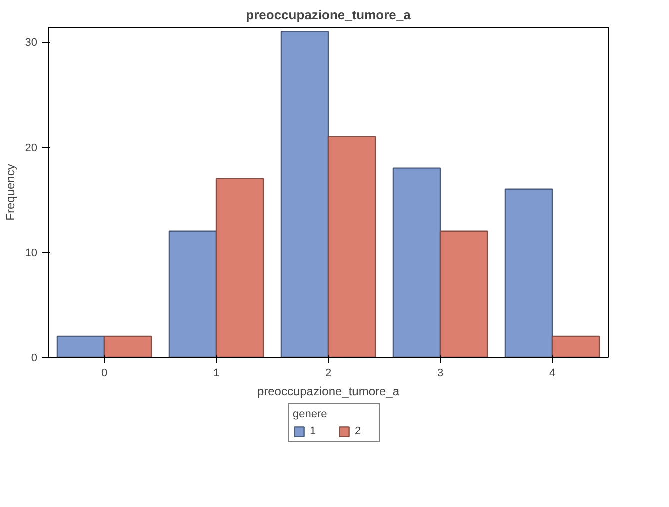 The width and height of the screenshot is (669, 507). I want to click on y-tick-label: 10, so click(31, 253).